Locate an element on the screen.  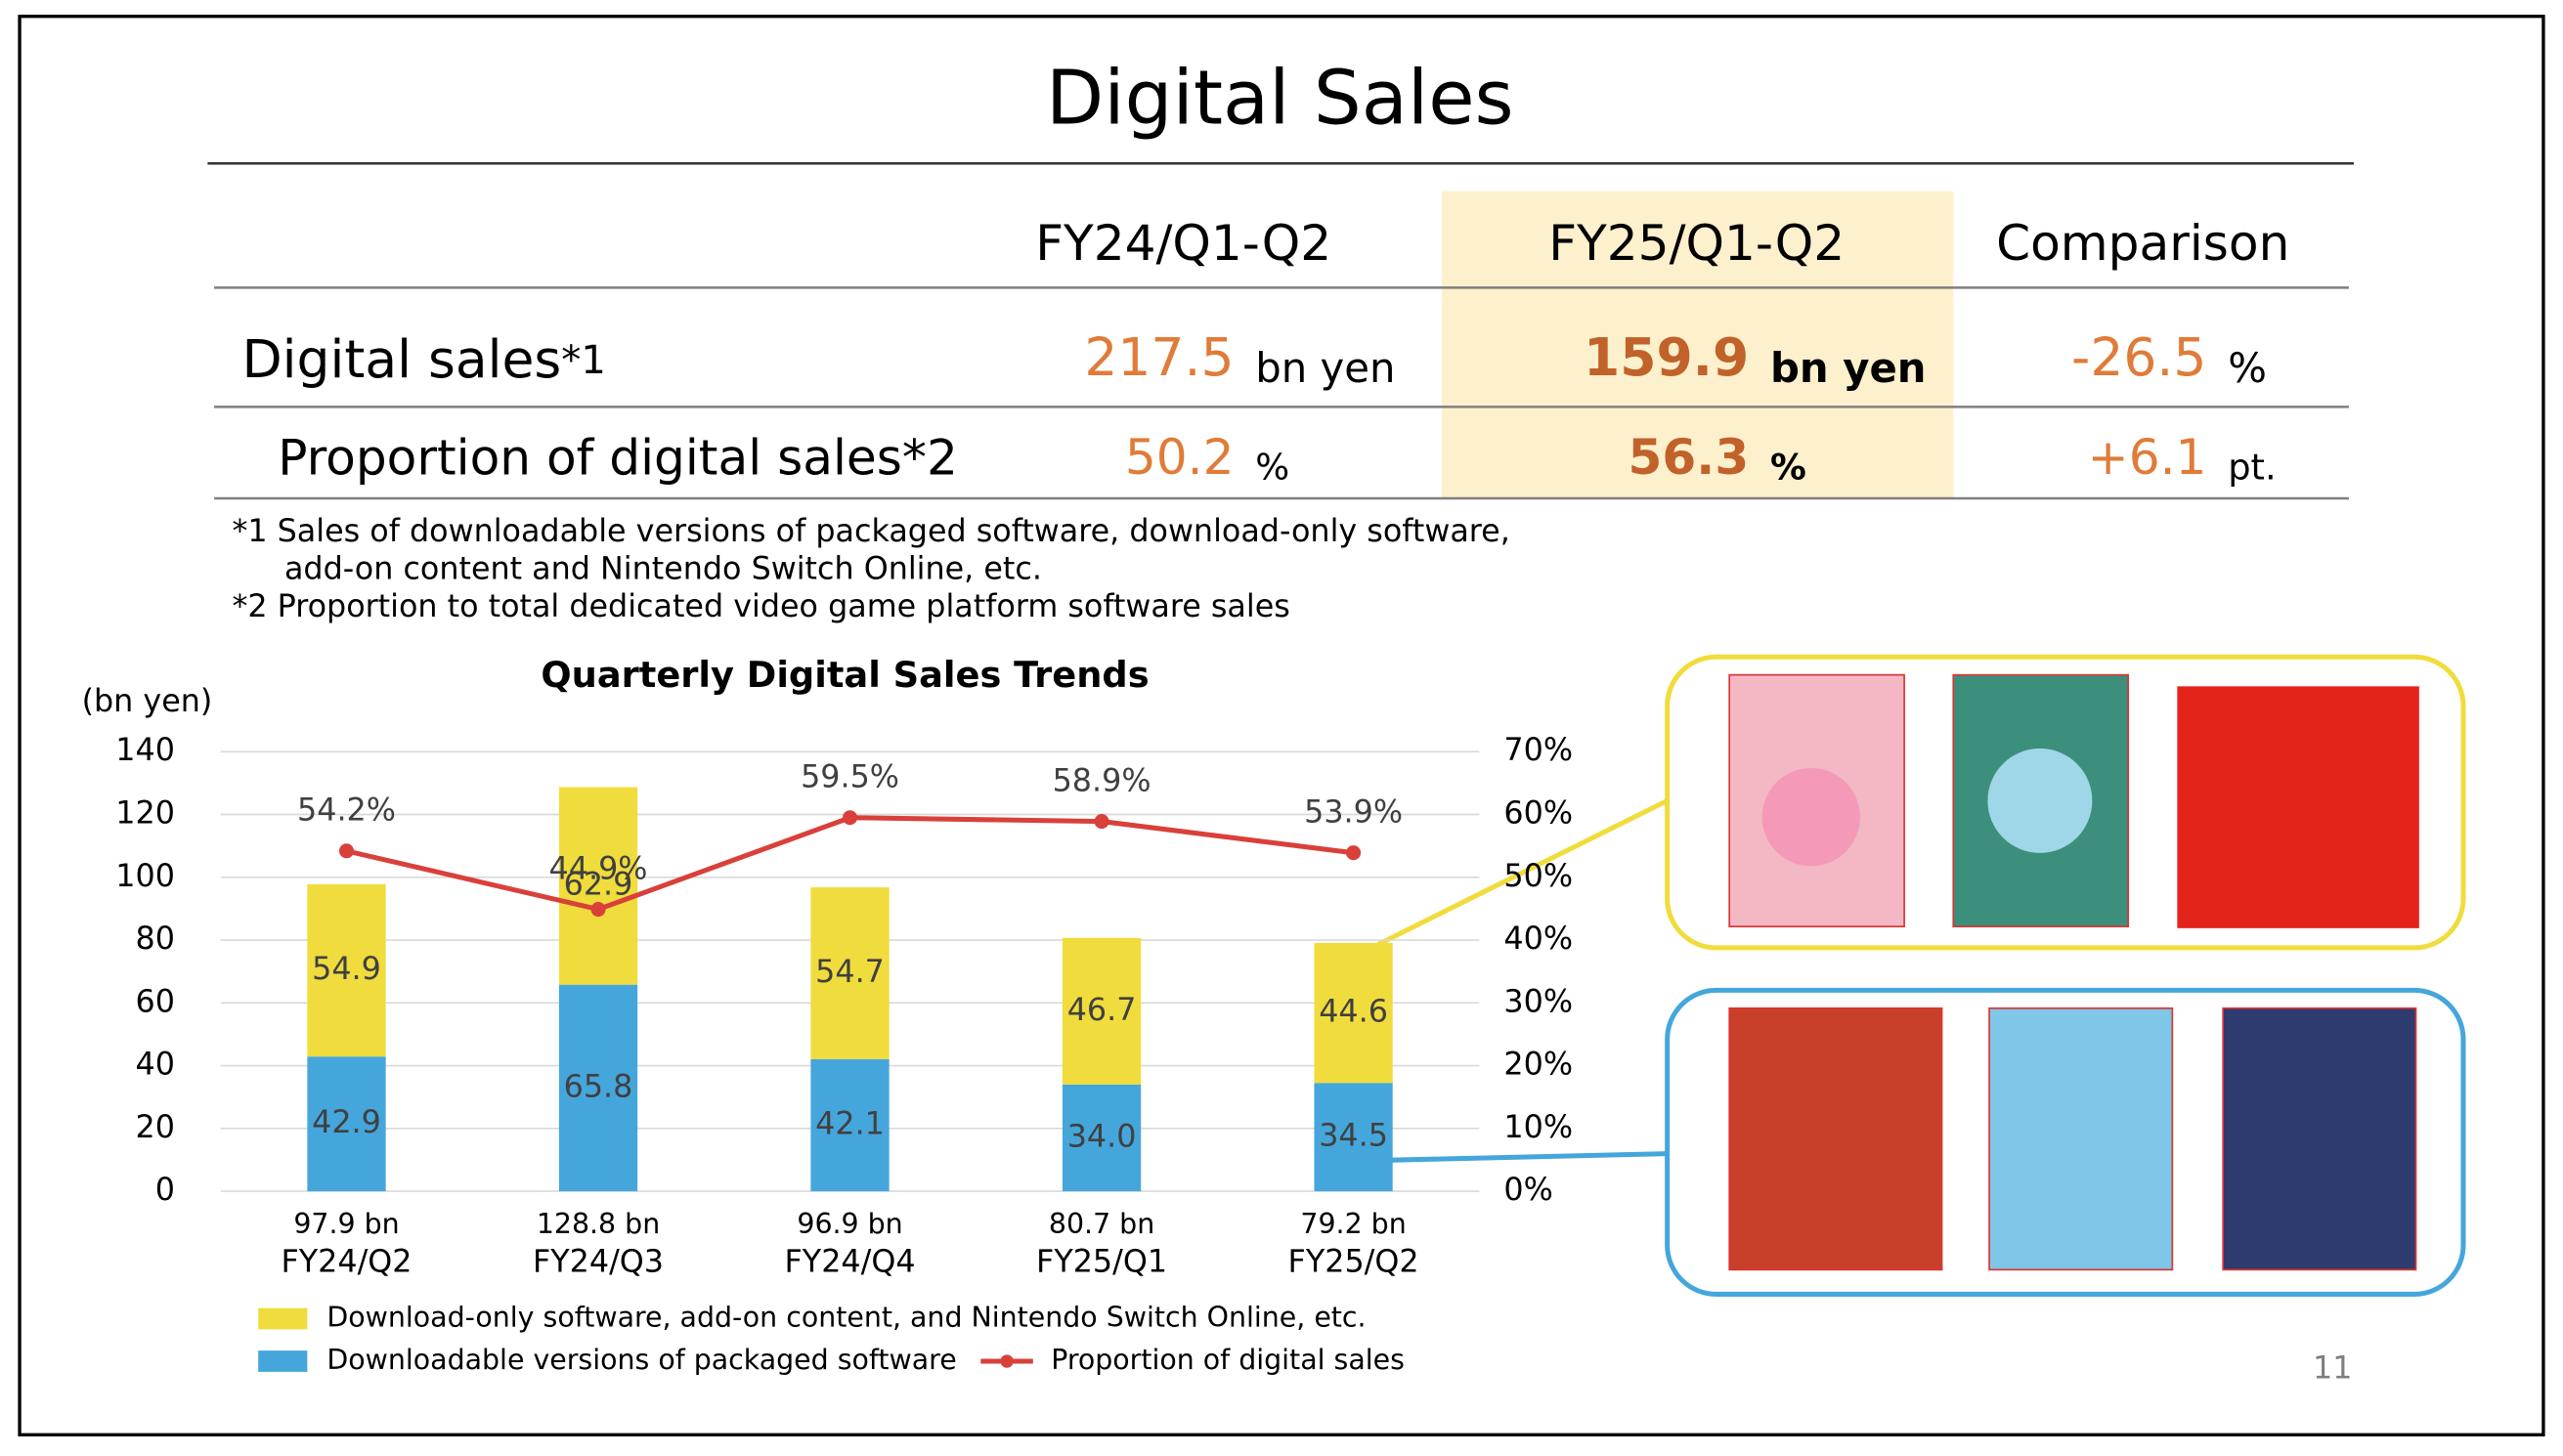
y-tick-label: 120 is located at coordinates (145, 814).